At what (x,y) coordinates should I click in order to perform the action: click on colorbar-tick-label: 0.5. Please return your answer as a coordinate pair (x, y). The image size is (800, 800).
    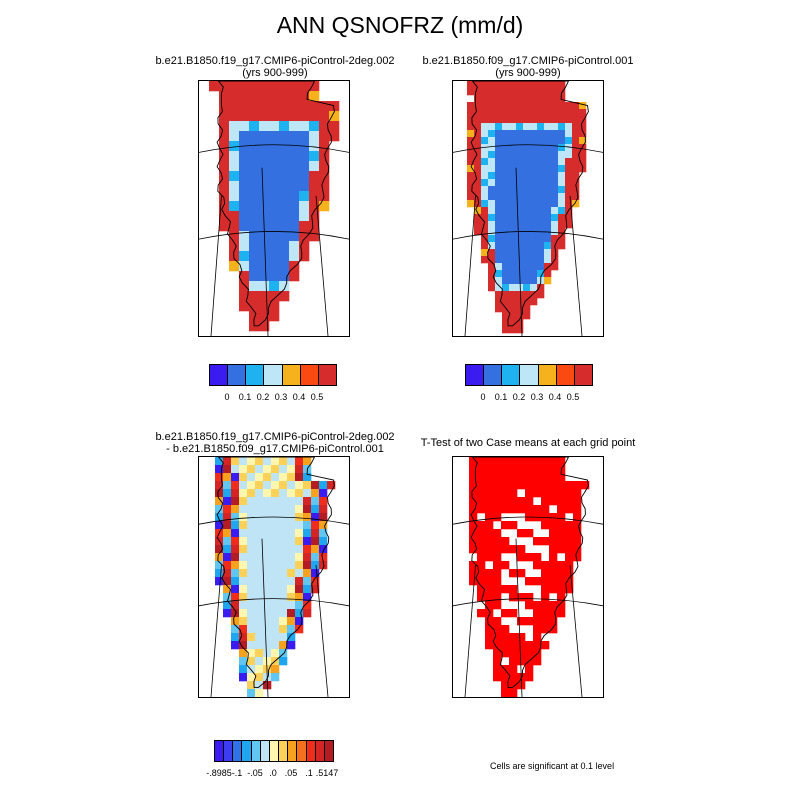
    Looking at the image, I should click on (573, 397).